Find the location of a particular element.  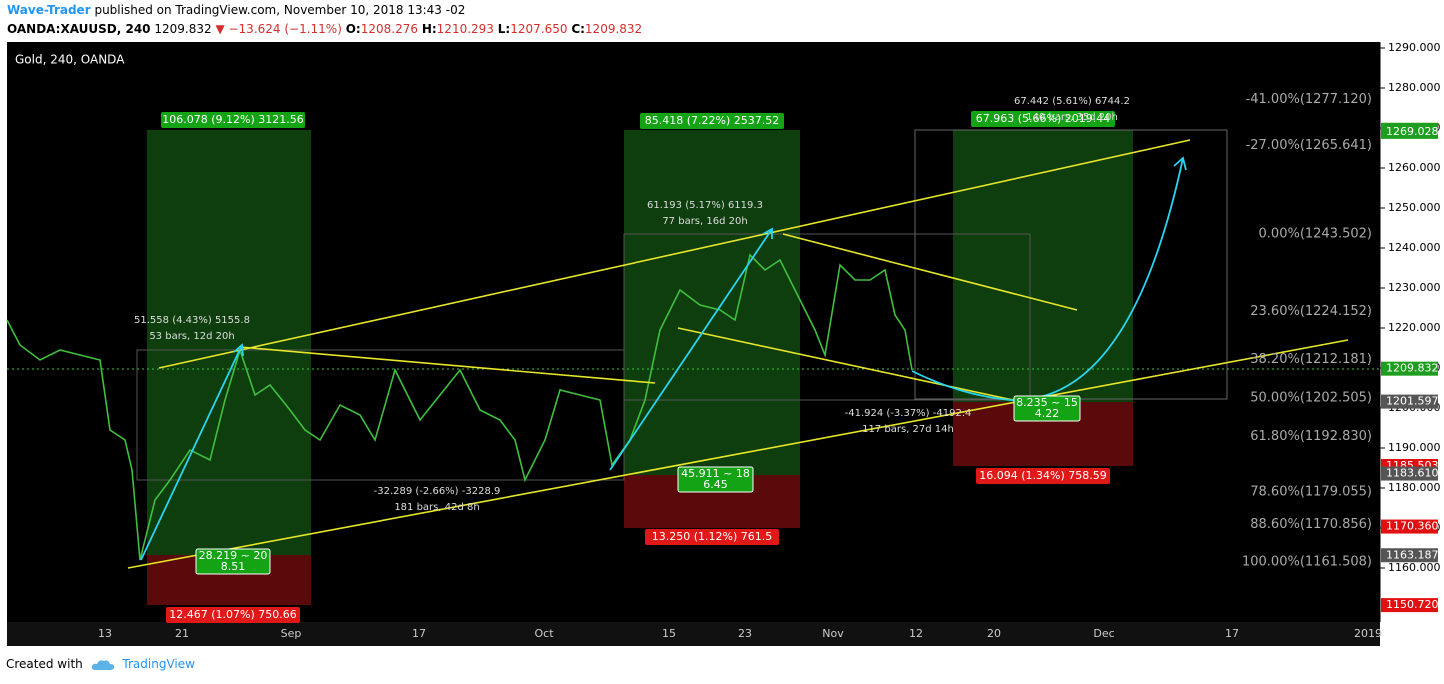

cloud-icon is located at coordinates (102, 664).